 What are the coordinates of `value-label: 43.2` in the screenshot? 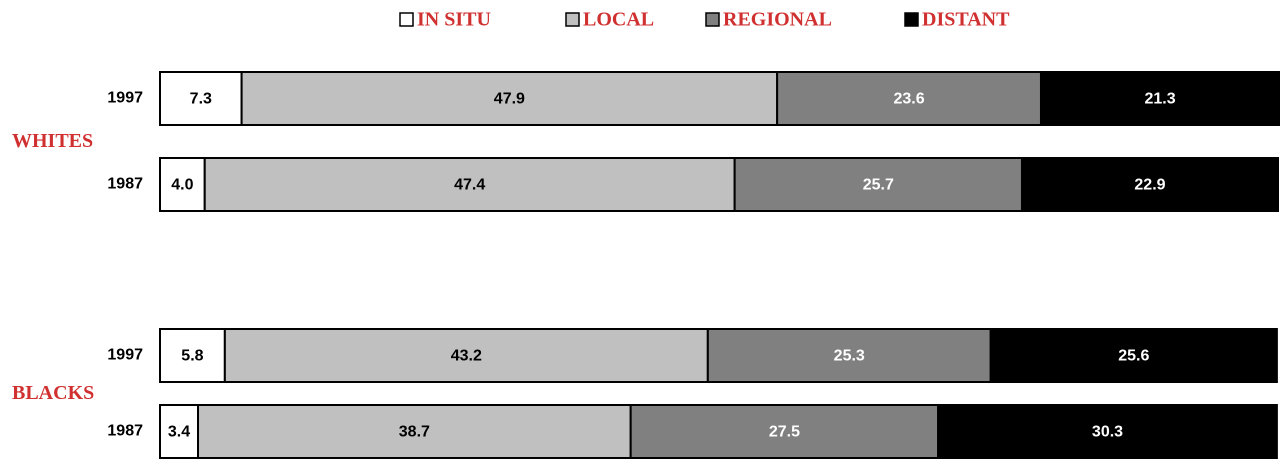 It's located at (466, 356).